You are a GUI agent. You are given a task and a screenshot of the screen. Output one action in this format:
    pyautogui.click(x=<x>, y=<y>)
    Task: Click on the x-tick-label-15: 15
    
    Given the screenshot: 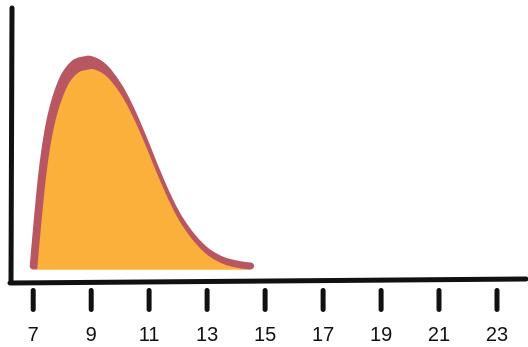 What is the action you would take?
    pyautogui.click(x=265, y=335)
    